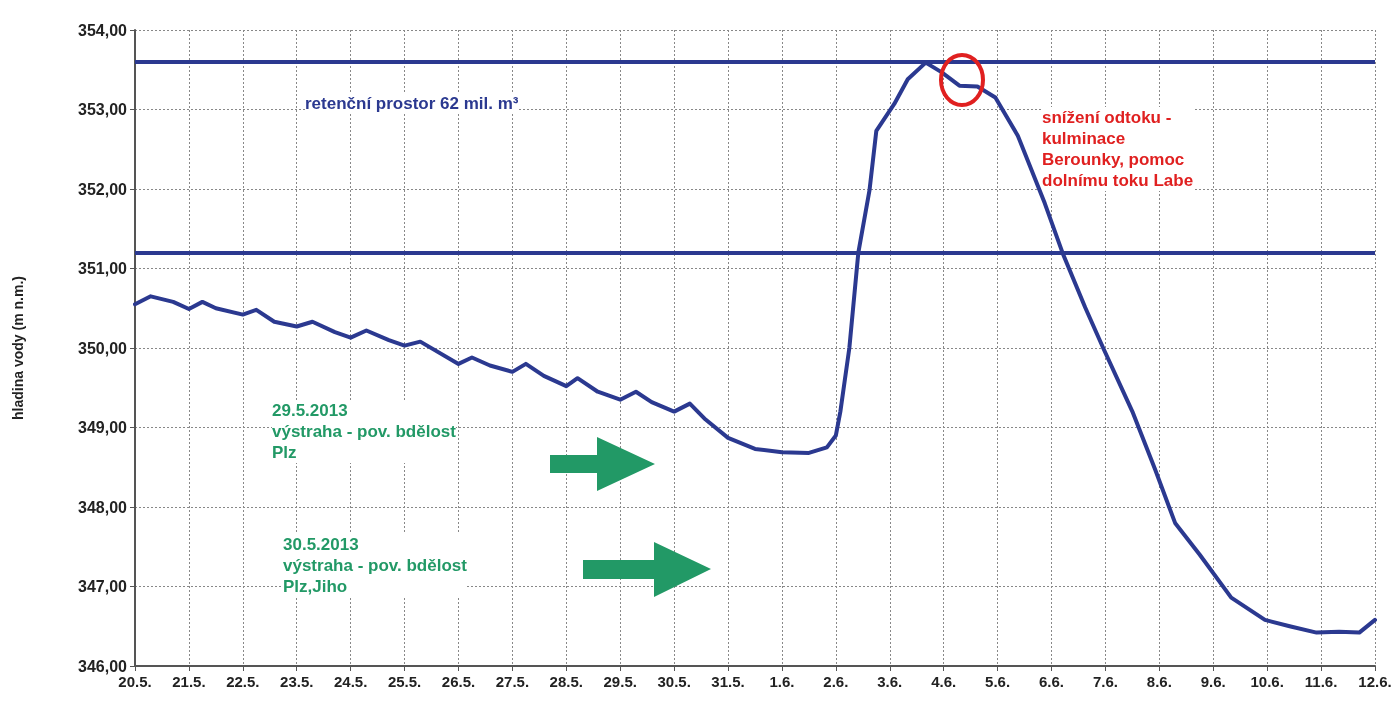  Describe the element at coordinates (103, 30) in the screenshot. I see `y-tick-label: 354,00` at that location.